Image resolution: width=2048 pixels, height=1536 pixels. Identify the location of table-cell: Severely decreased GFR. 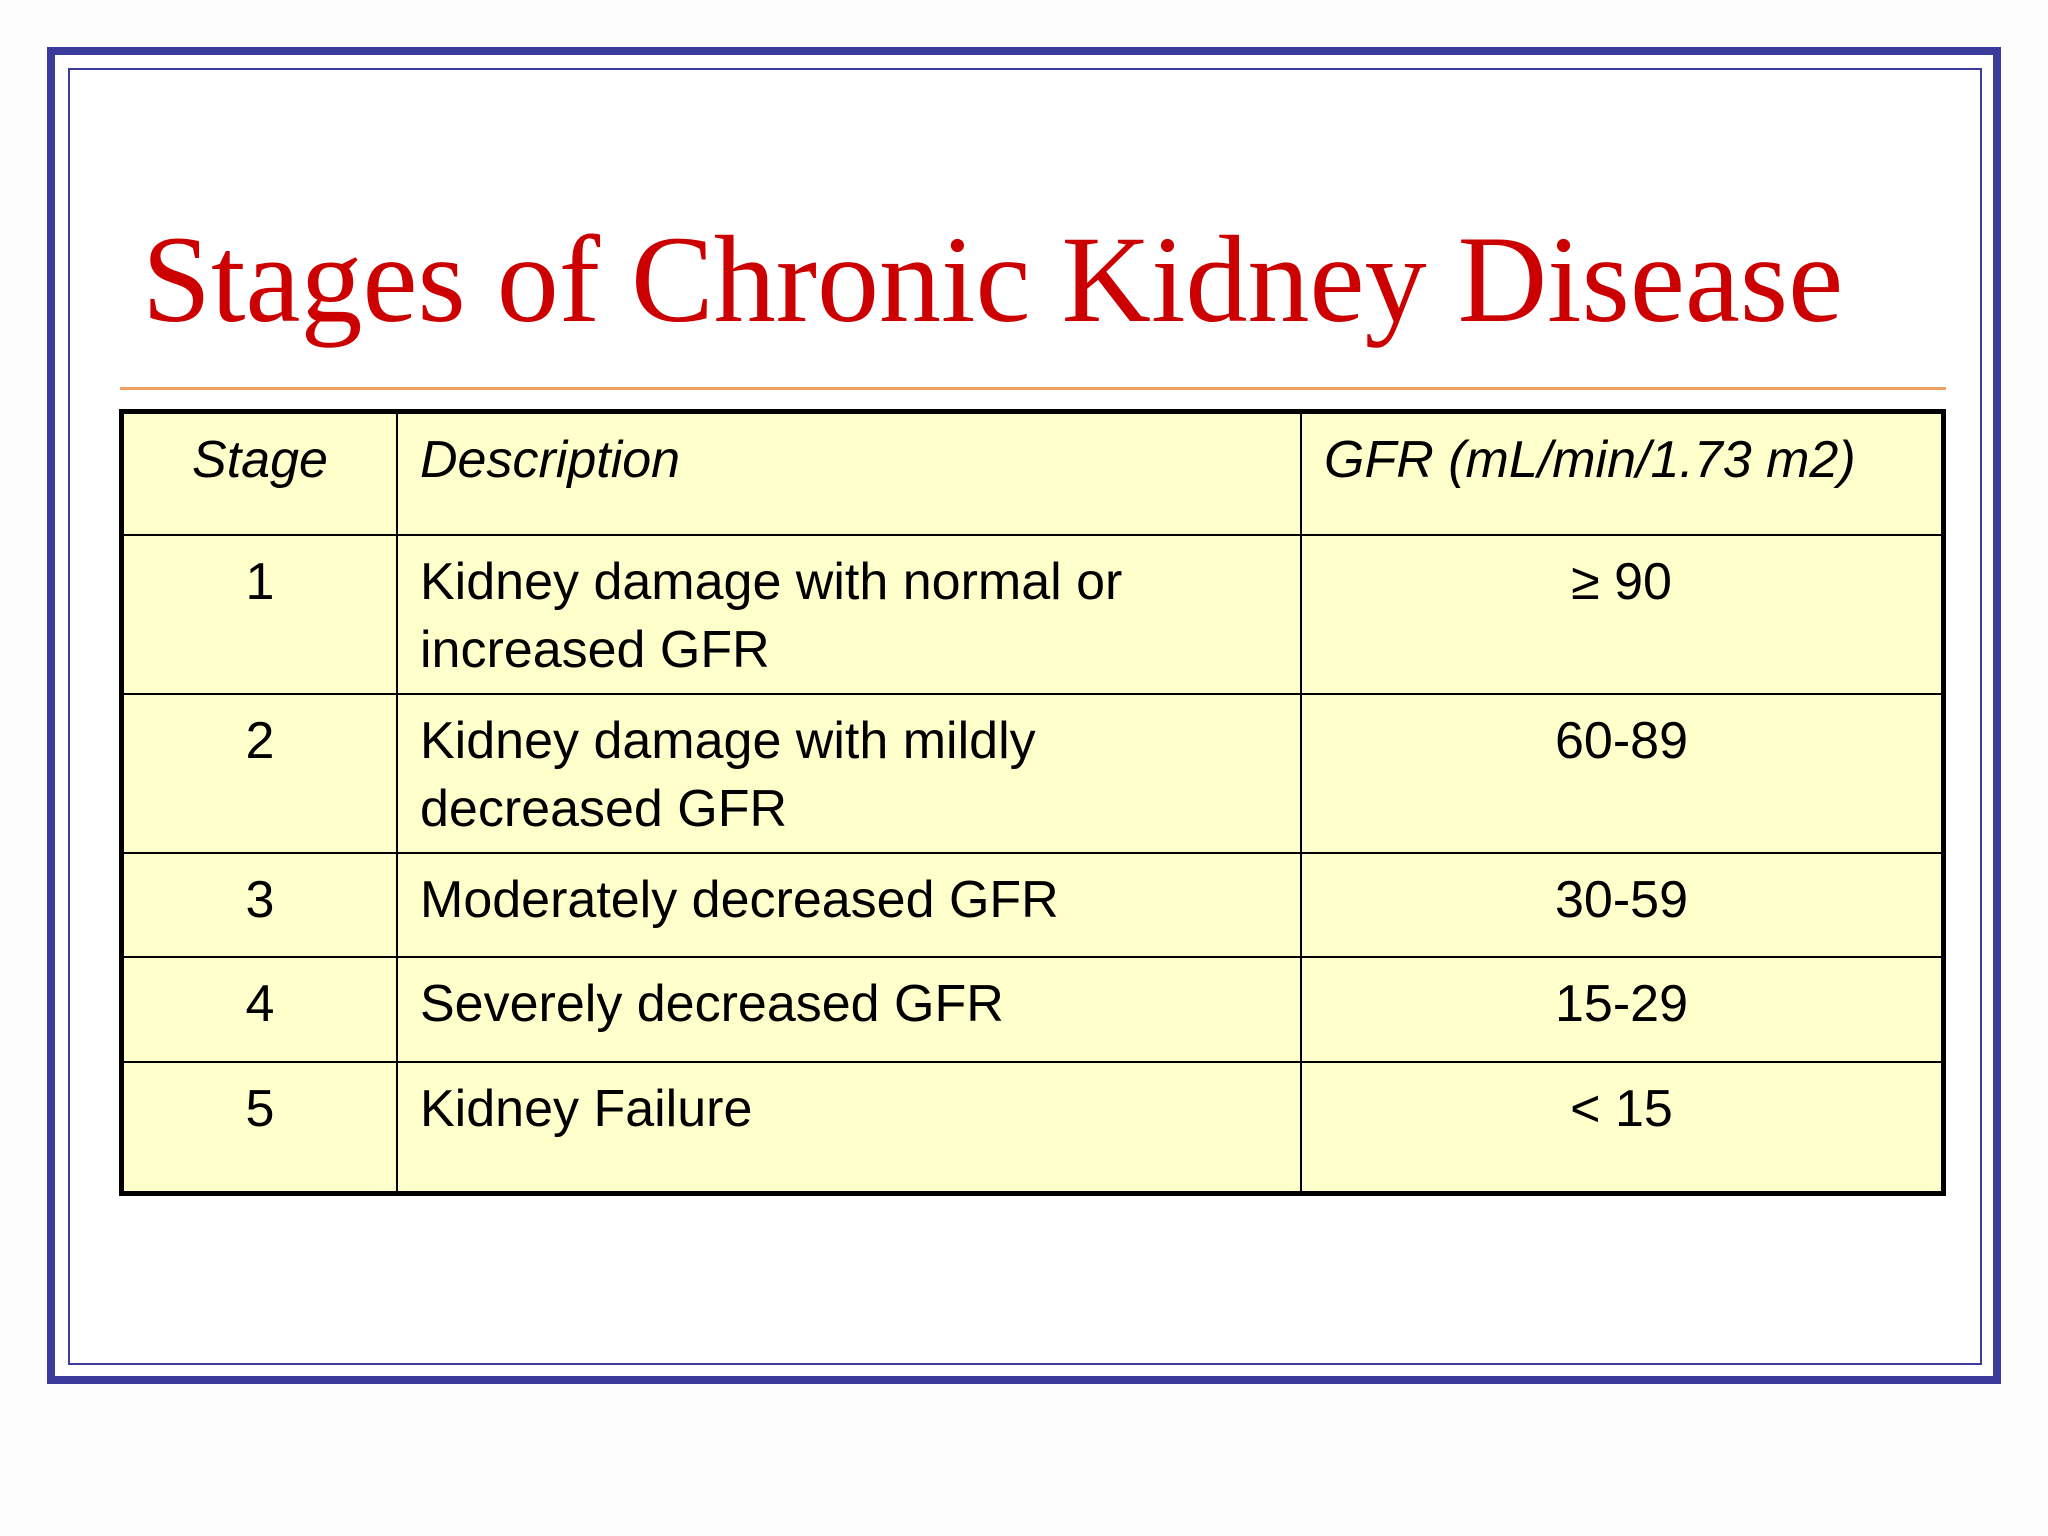
(849, 1009).